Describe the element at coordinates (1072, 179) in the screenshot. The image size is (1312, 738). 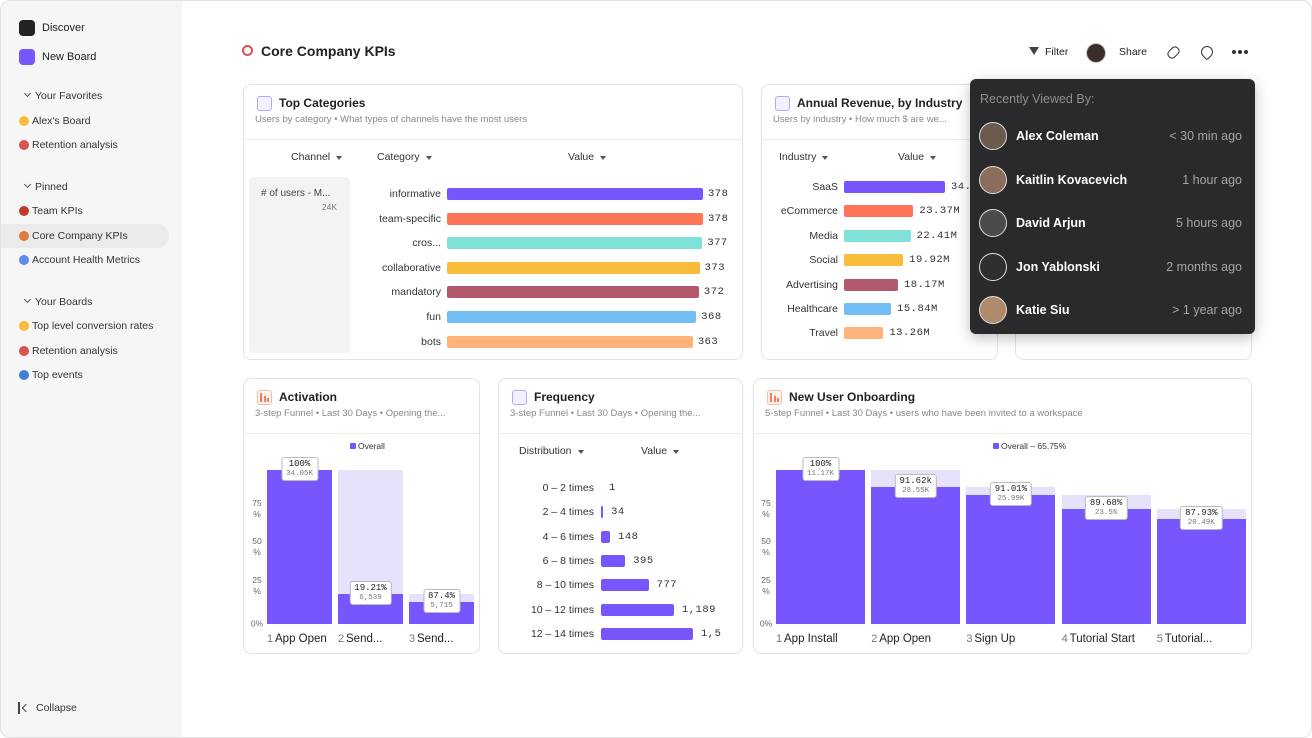
I see `viewer-name: Kaitlin Kovacevich` at that location.